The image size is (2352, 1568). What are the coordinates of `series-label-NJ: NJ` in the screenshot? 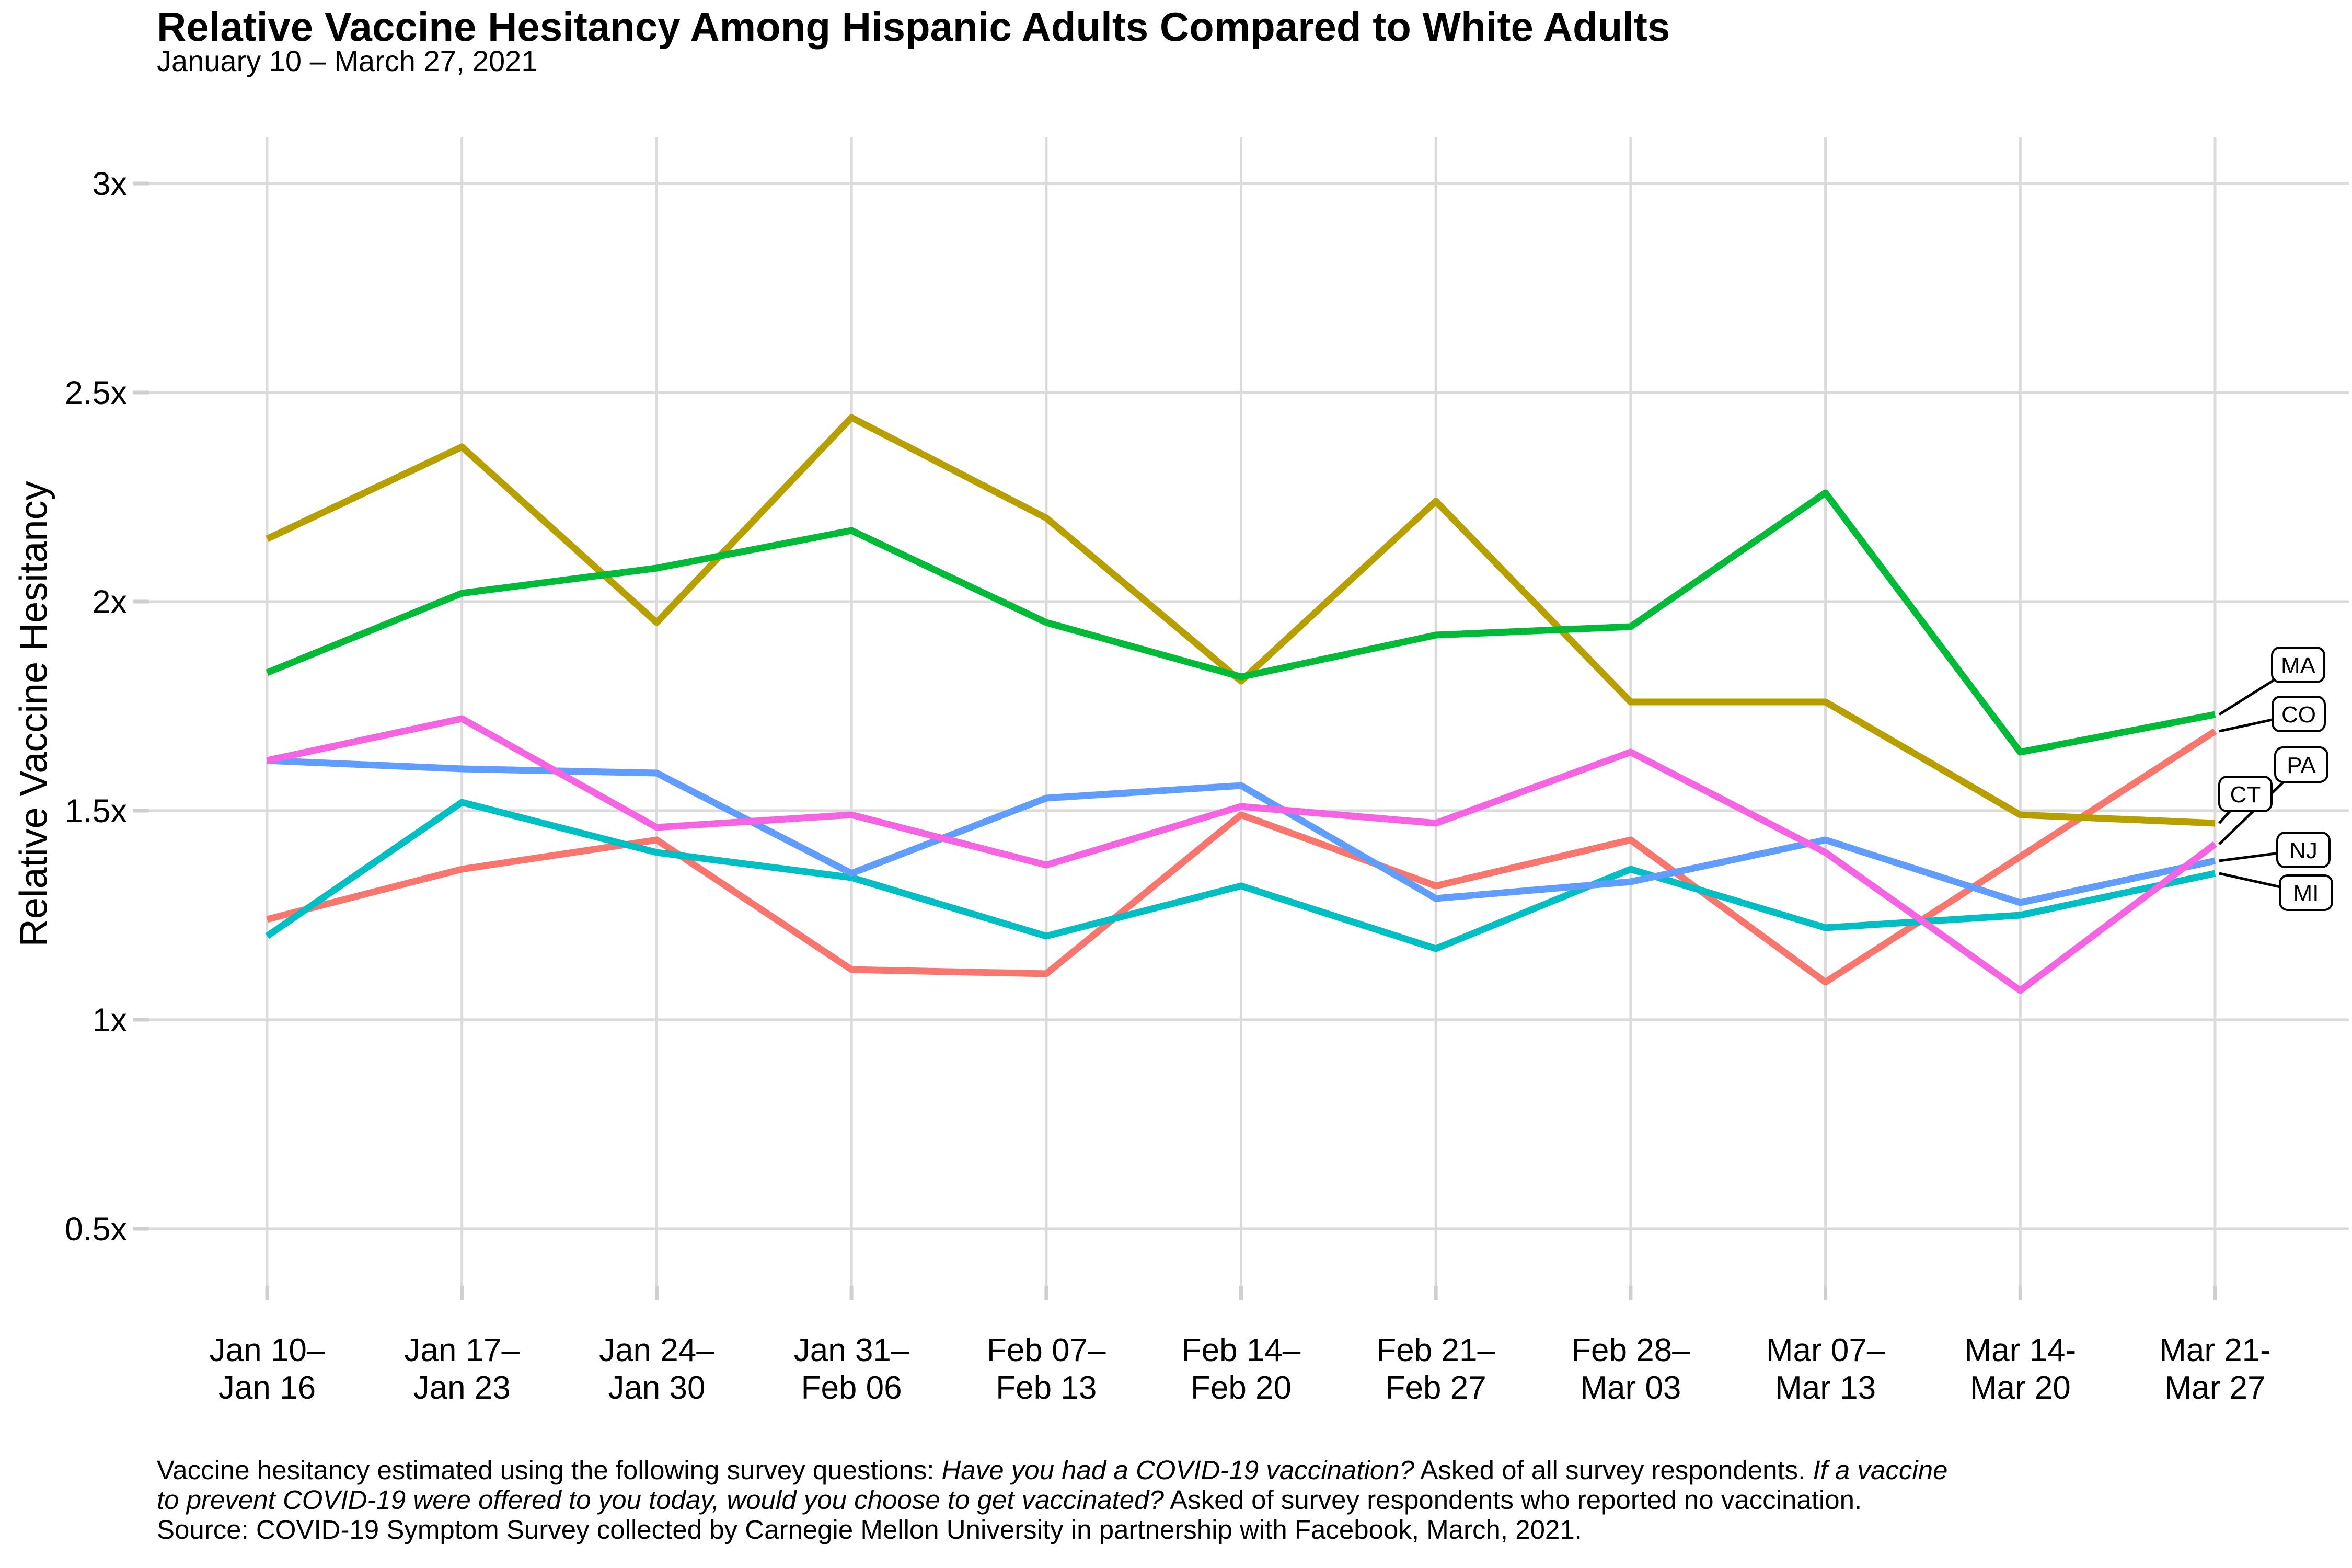 It's located at (2303, 850).